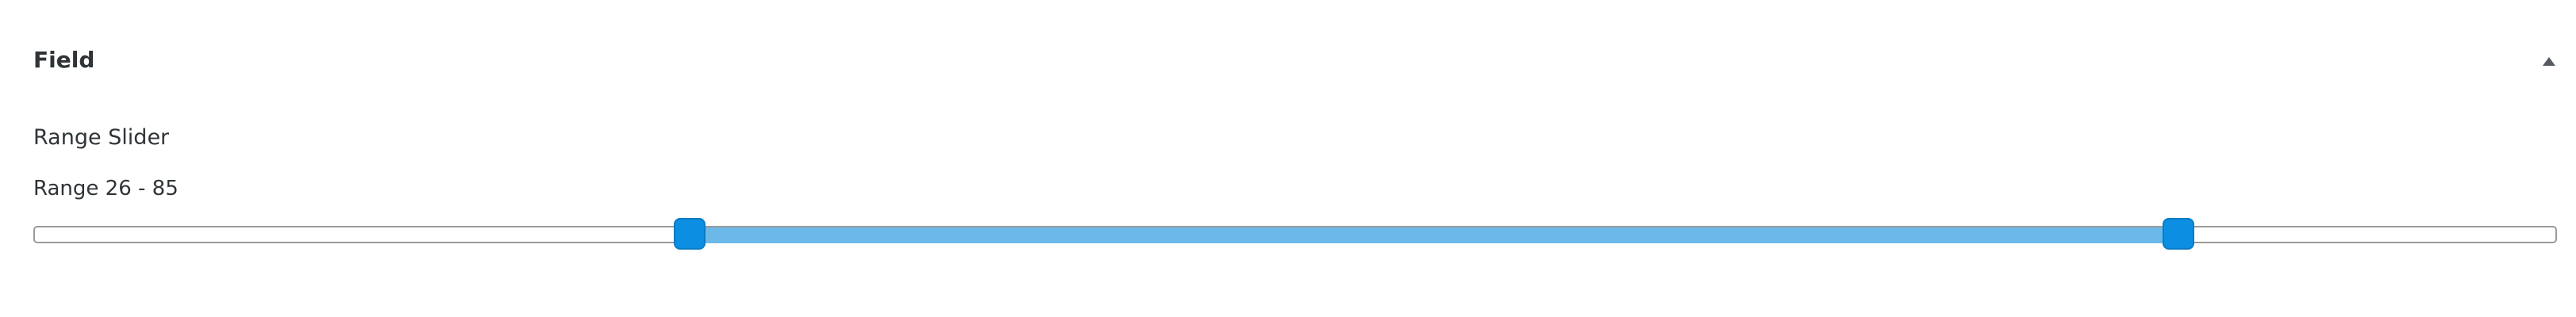  Describe the element at coordinates (101, 137) in the screenshot. I see `range-slider-label: Range Slider` at that location.